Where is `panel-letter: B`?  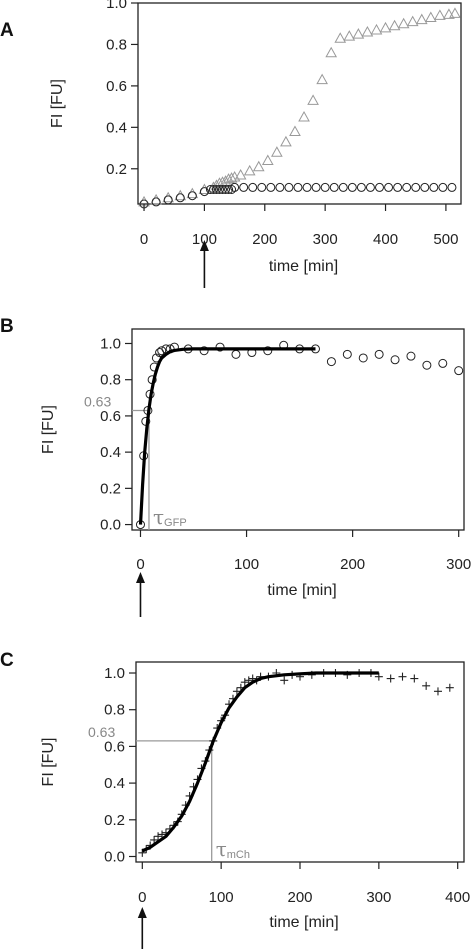
panel-letter: B is located at coordinates (7, 326).